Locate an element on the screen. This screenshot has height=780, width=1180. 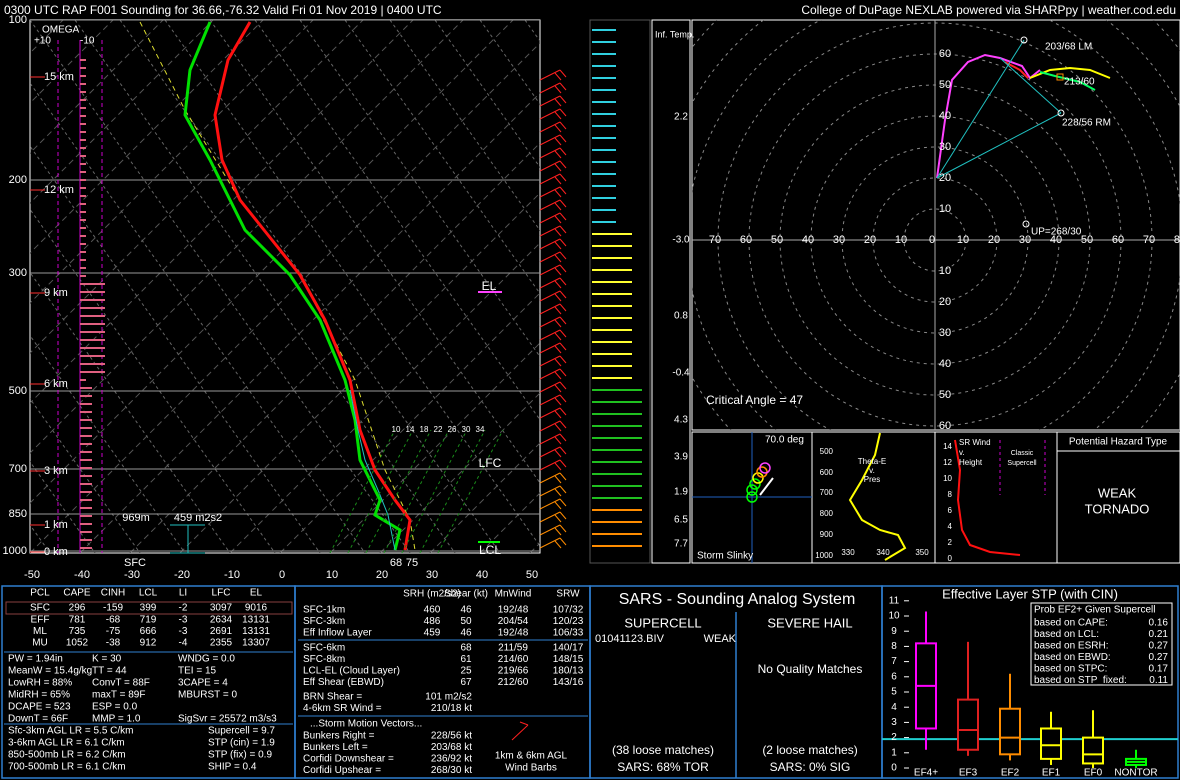
el-label: EL is located at coordinates (489, 286).